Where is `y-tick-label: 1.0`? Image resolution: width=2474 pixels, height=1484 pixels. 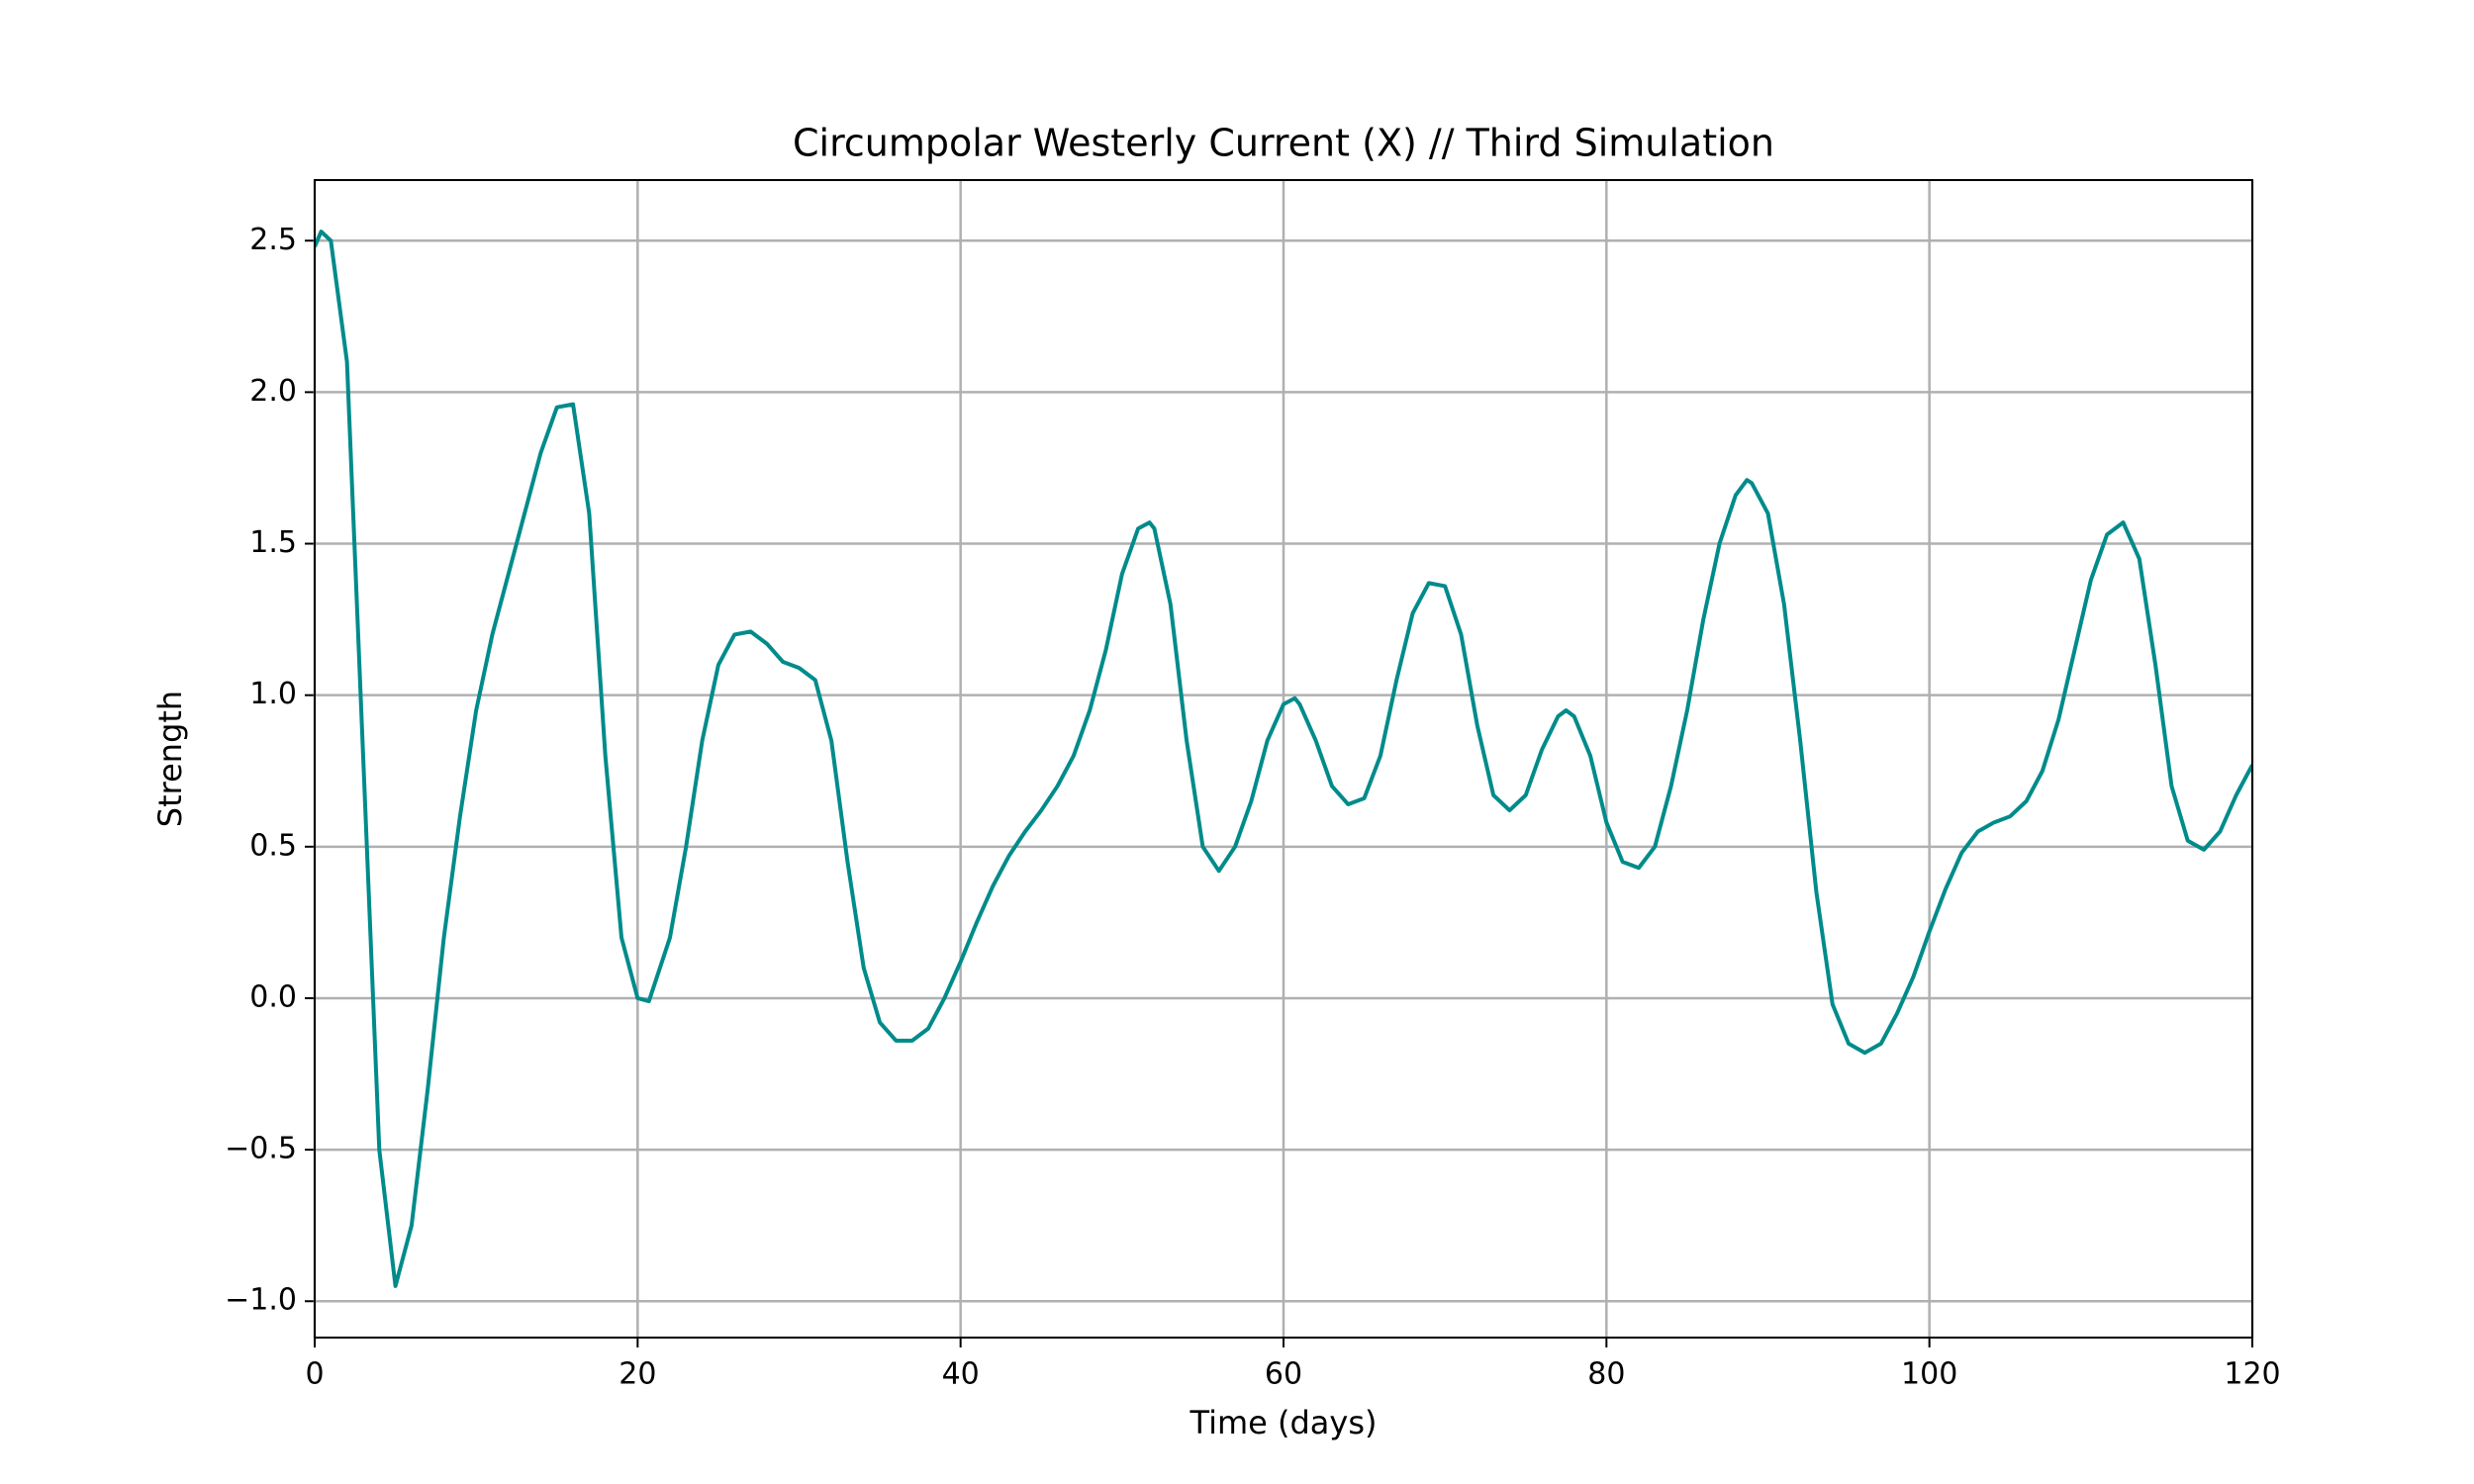 y-tick-label: 1.0 is located at coordinates (273, 694).